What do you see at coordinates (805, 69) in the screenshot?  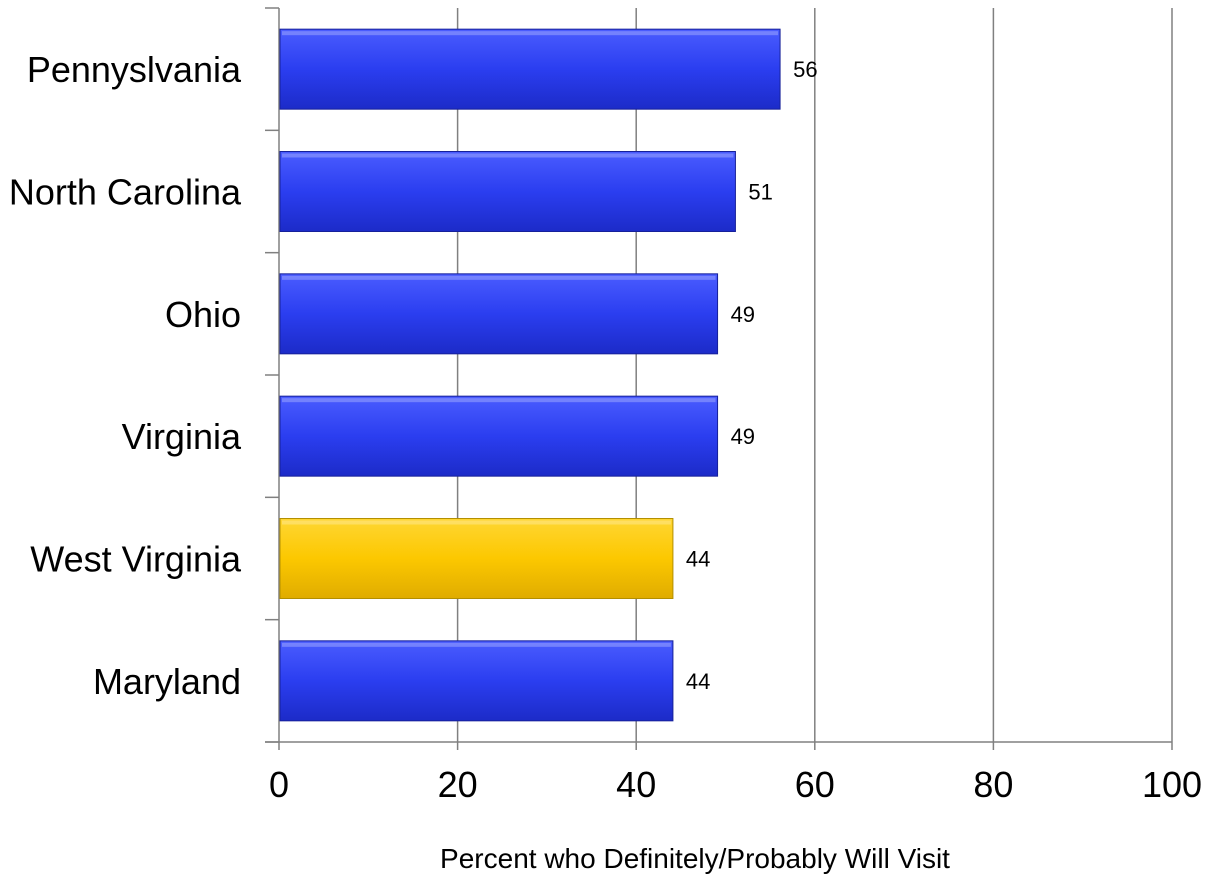 I see `value-label: 56` at bounding box center [805, 69].